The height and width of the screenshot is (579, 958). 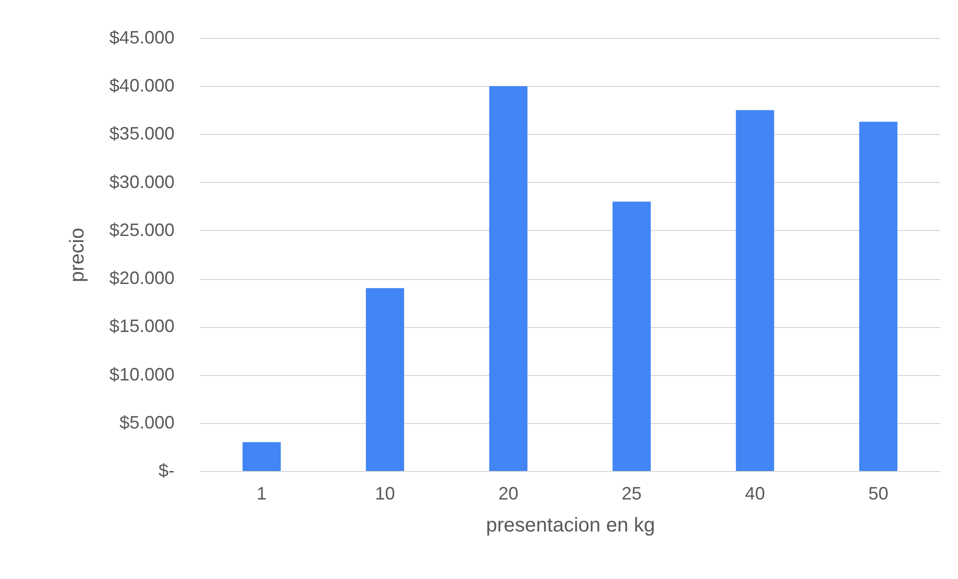 I want to click on x-tick-label: 1, so click(x=261, y=494).